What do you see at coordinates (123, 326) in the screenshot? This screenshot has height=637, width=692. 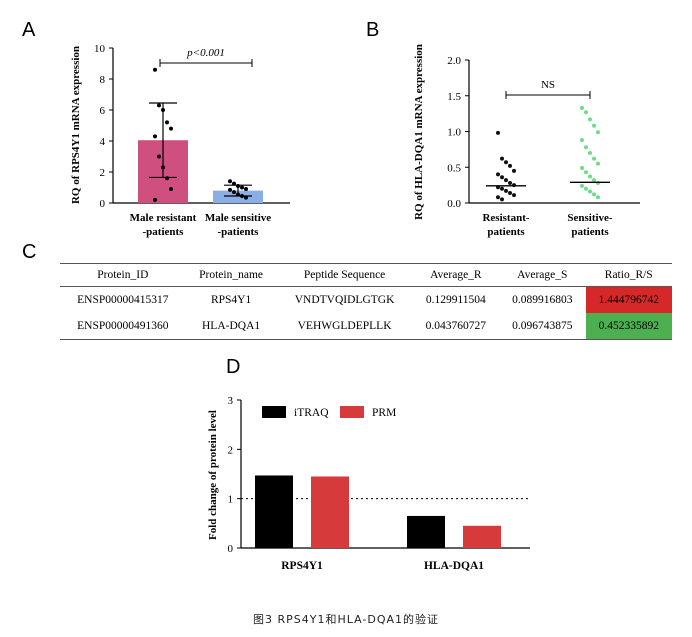 I see `cell-protein-id: ENSP00000491360` at bounding box center [123, 326].